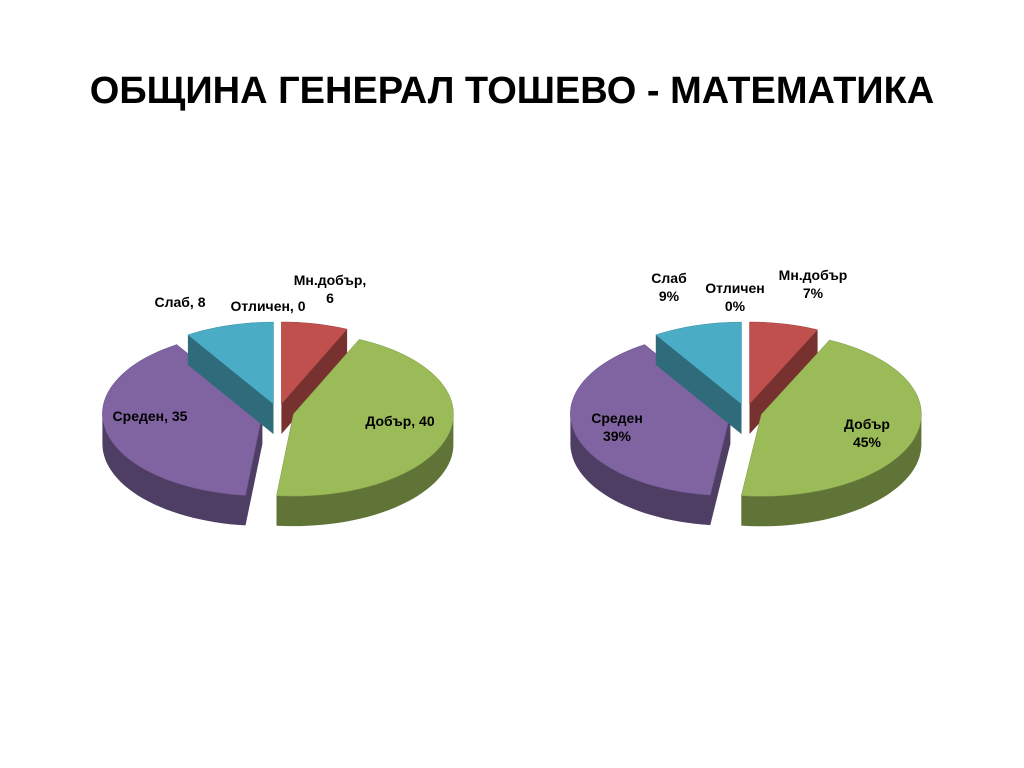 The image size is (1024, 768). I want to click on data-label: Среден, 35, so click(150, 416).